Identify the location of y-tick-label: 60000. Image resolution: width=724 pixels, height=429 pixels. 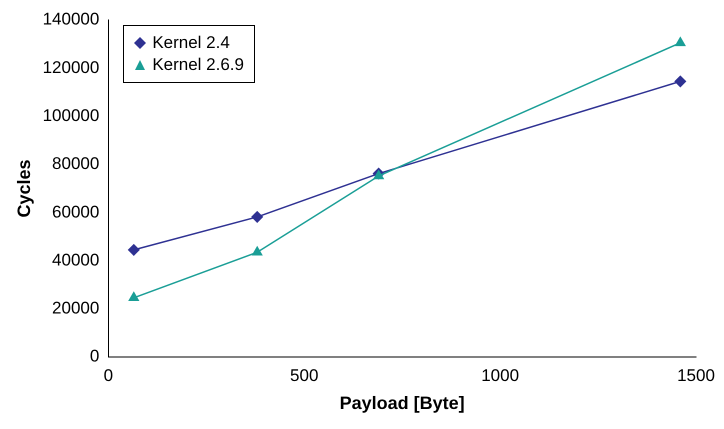
(76, 212).